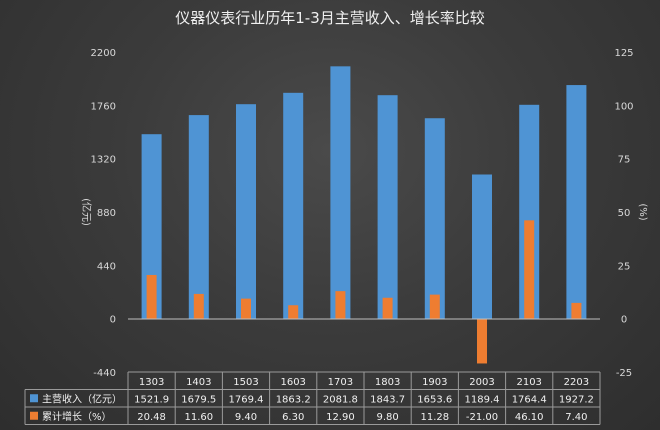  Describe the element at coordinates (103, 106) in the screenshot. I see `y-tick-left-1: 1760` at that location.